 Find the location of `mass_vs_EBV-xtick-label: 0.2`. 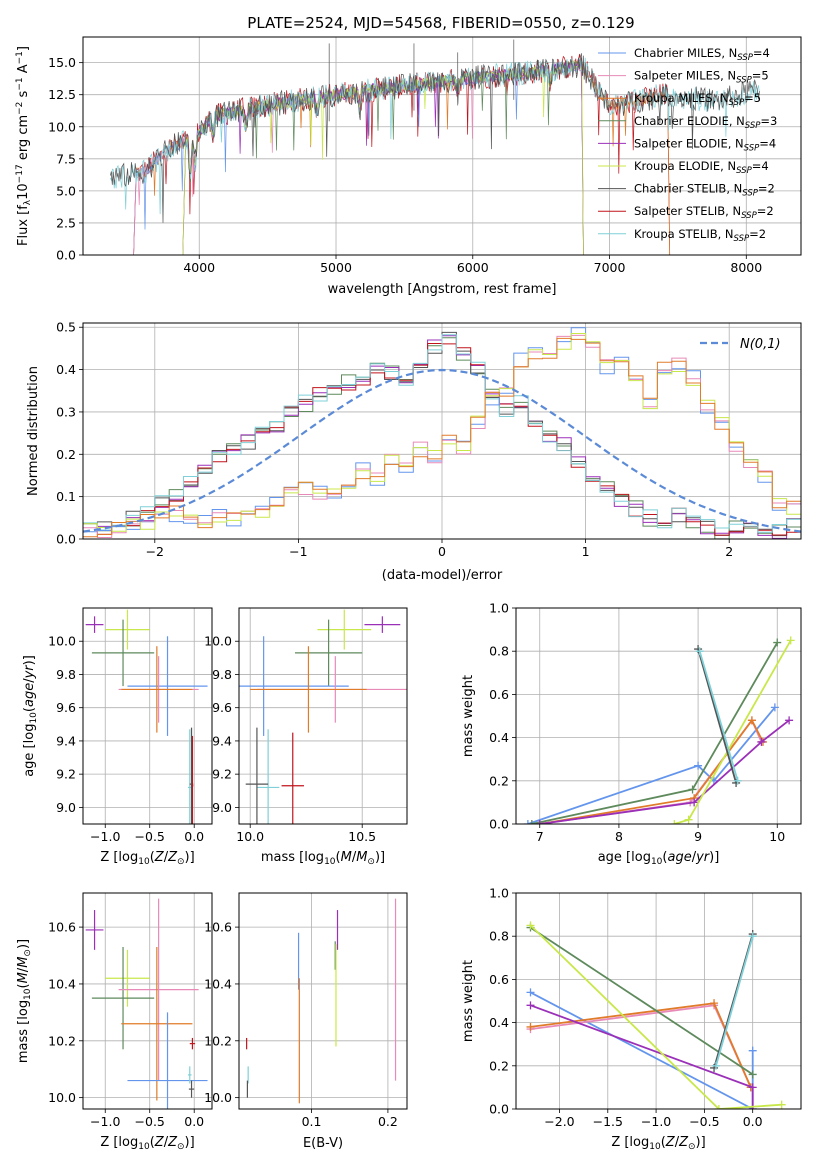

mass_vs_EBV-xtick-label: 0.2 is located at coordinates (388, 1121).